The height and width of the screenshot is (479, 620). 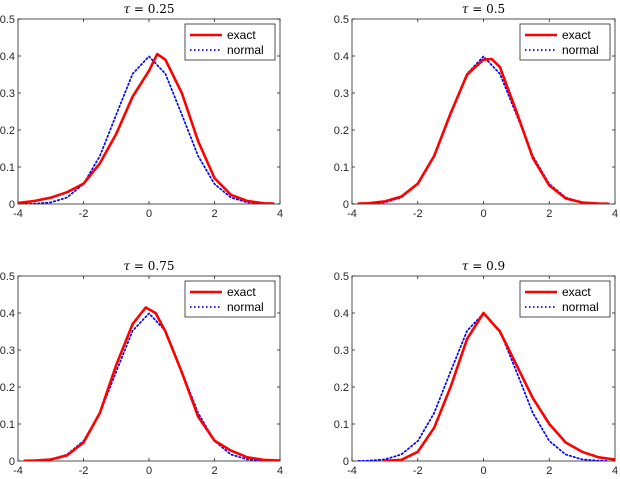 I want to click on subplot-title: τ = 0.25, so click(x=148, y=9).